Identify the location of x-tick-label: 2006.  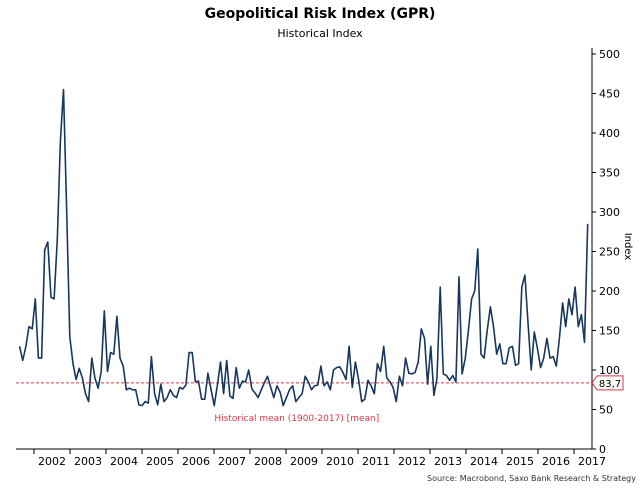
(196, 461).